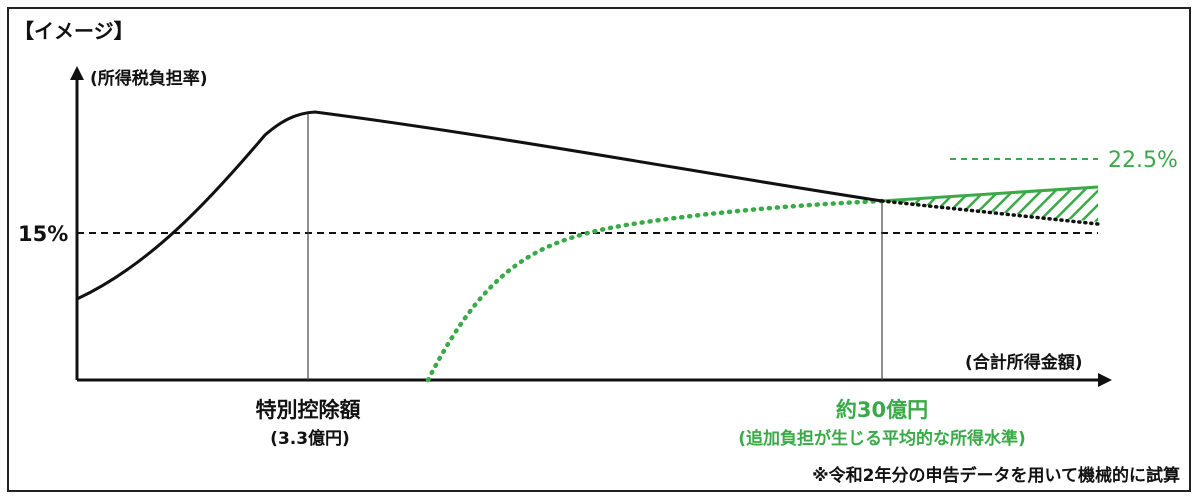  What do you see at coordinates (1143, 160) in the screenshot?
I see `target-level-label: 22.5%` at bounding box center [1143, 160].